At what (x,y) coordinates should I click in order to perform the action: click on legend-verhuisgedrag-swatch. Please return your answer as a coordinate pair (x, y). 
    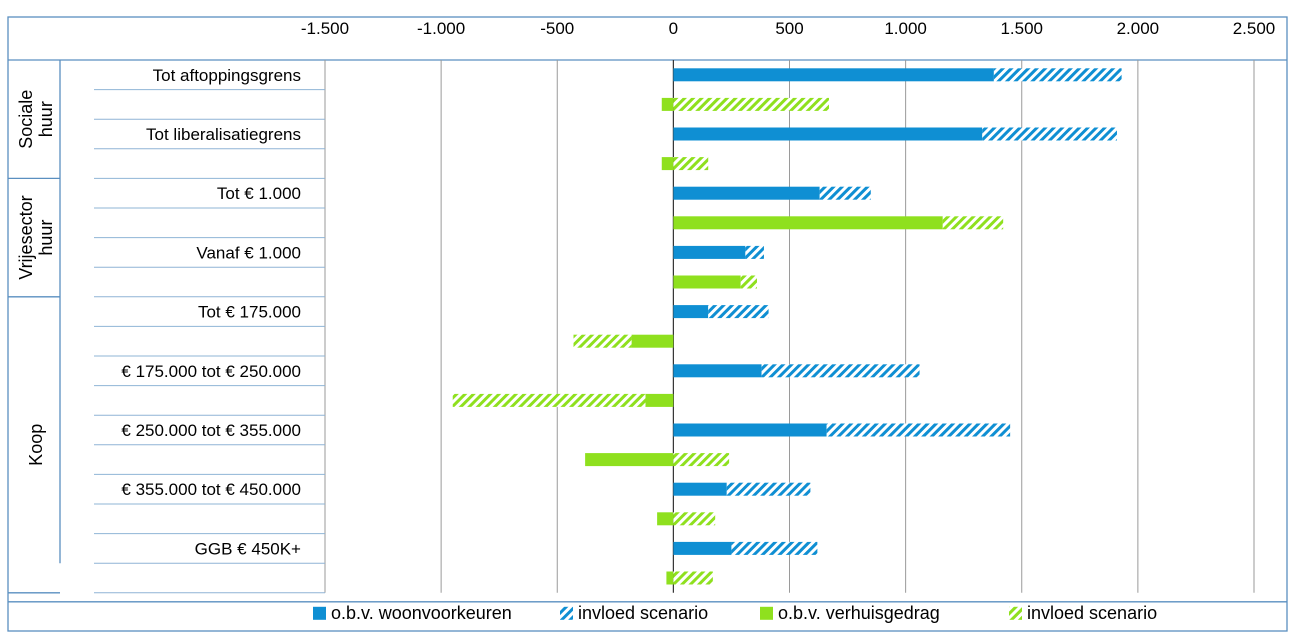
    Looking at the image, I should click on (766, 613).